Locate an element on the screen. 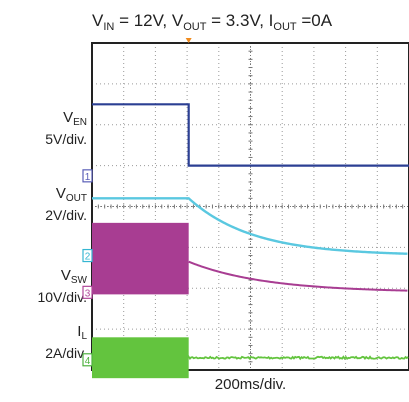 This screenshot has height=402, width=409. channel-number: 4 is located at coordinates (88, 361).